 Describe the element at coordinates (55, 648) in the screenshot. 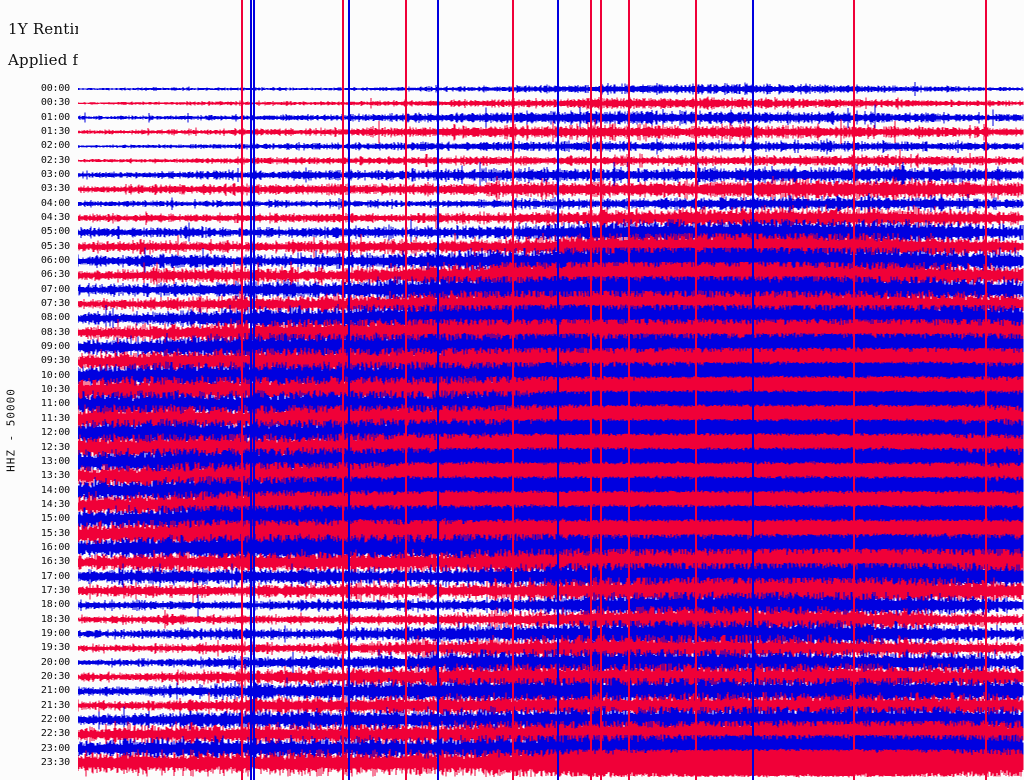

I see `time-label: 19:30` at that location.